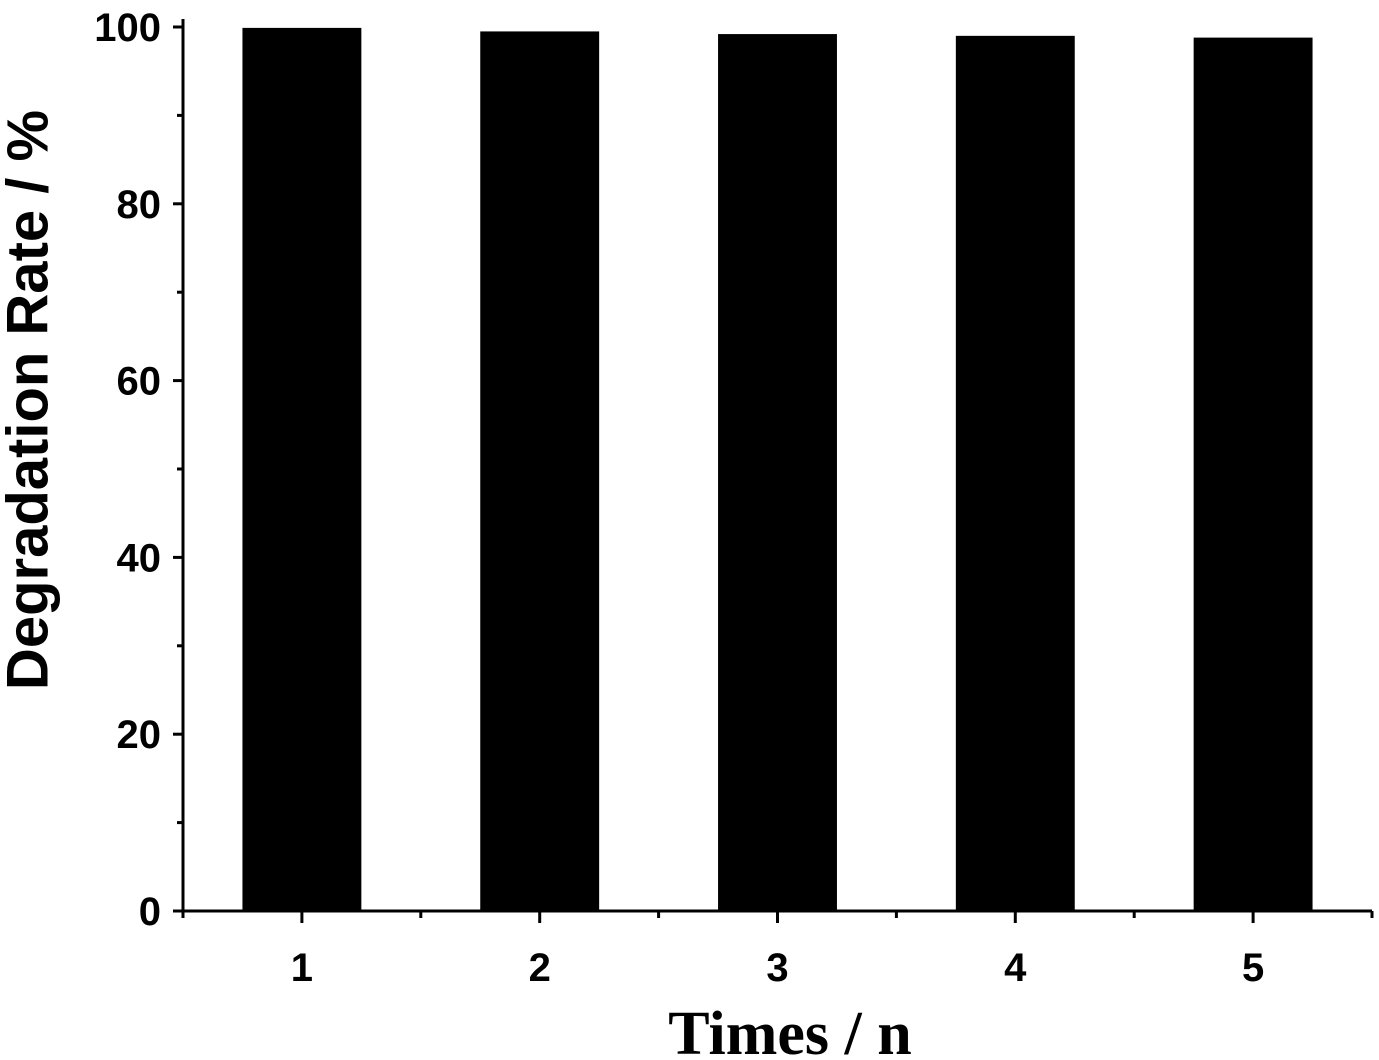 The height and width of the screenshot is (1060, 1379). I want to click on y-tick-label: 80, so click(139, 205).